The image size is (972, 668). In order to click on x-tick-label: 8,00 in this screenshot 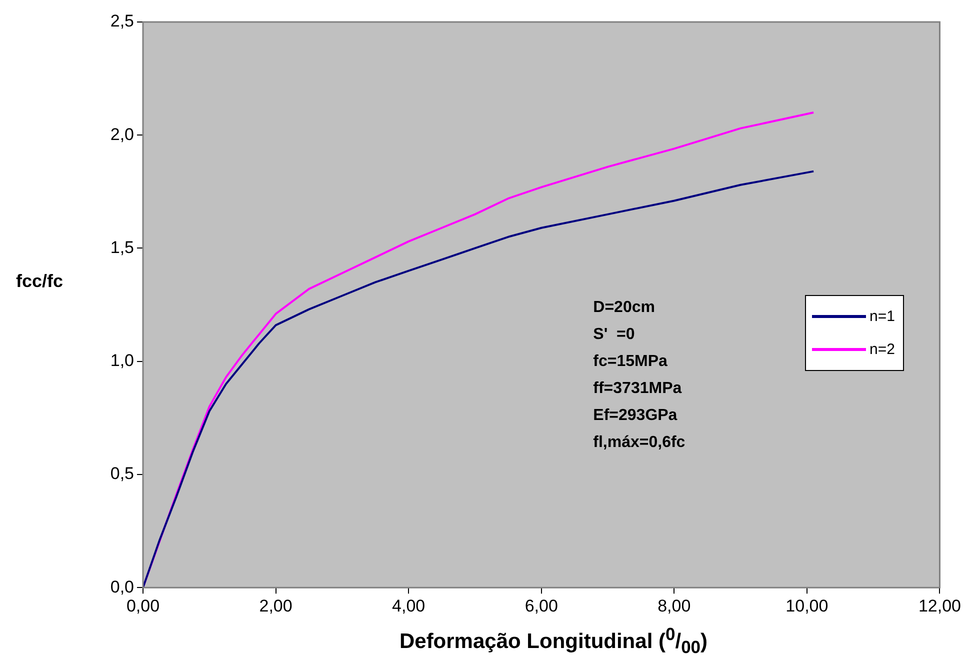, I will do `click(674, 606)`.